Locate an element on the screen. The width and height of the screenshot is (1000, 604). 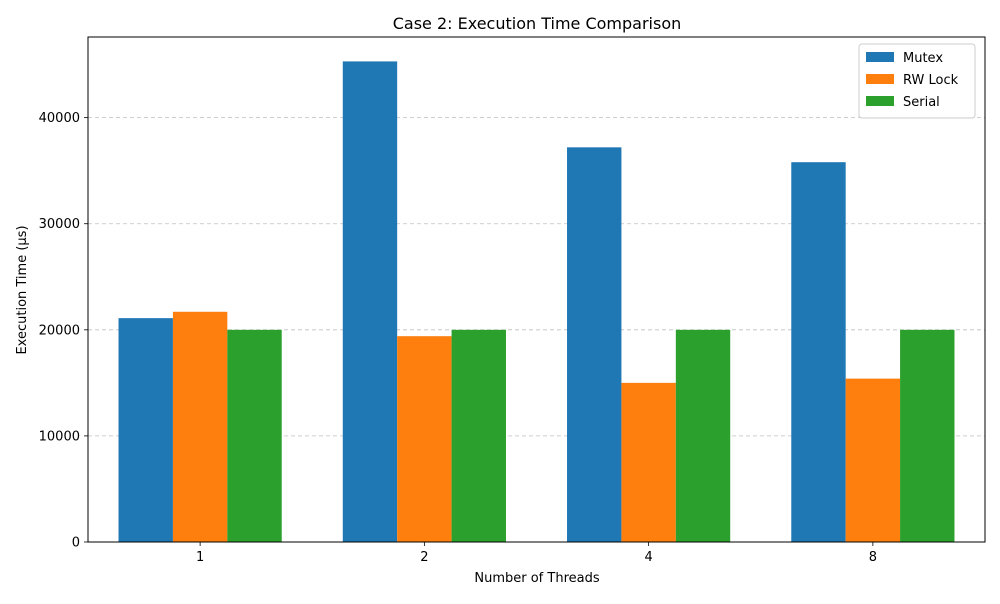
x-tick-label: 2 is located at coordinates (424, 557).